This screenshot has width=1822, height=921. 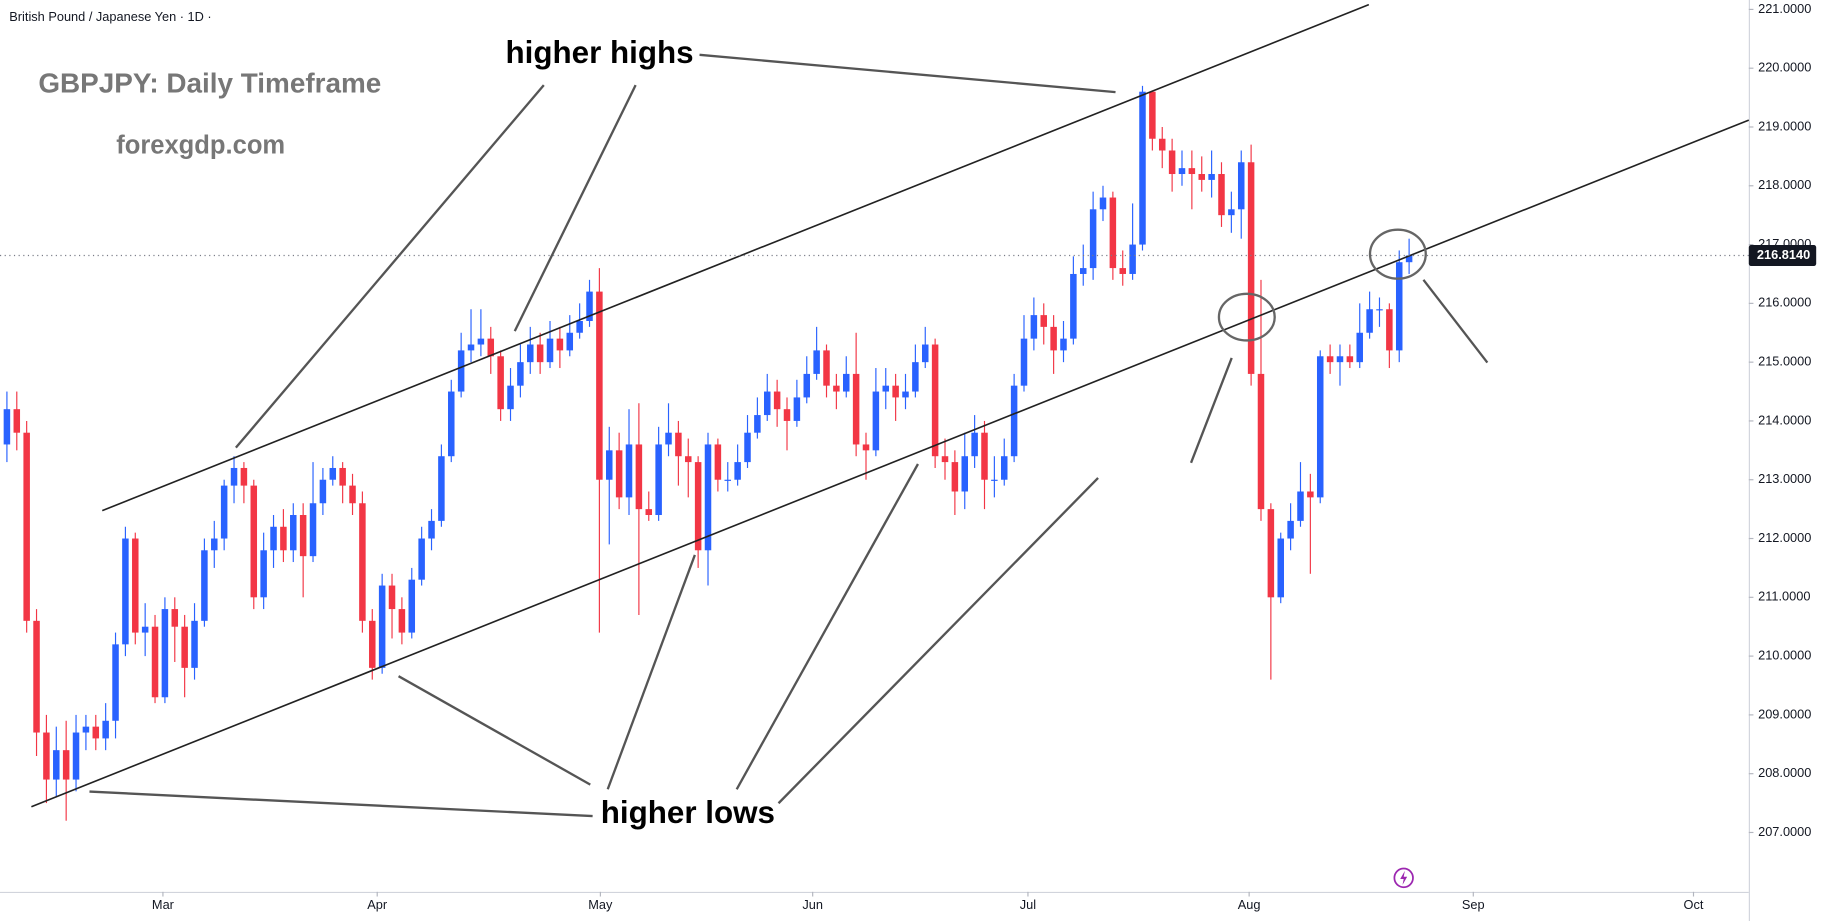 What do you see at coordinates (1784, 596) in the screenshot?
I see `y-tick-label: 211.0000` at bounding box center [1784, 596].